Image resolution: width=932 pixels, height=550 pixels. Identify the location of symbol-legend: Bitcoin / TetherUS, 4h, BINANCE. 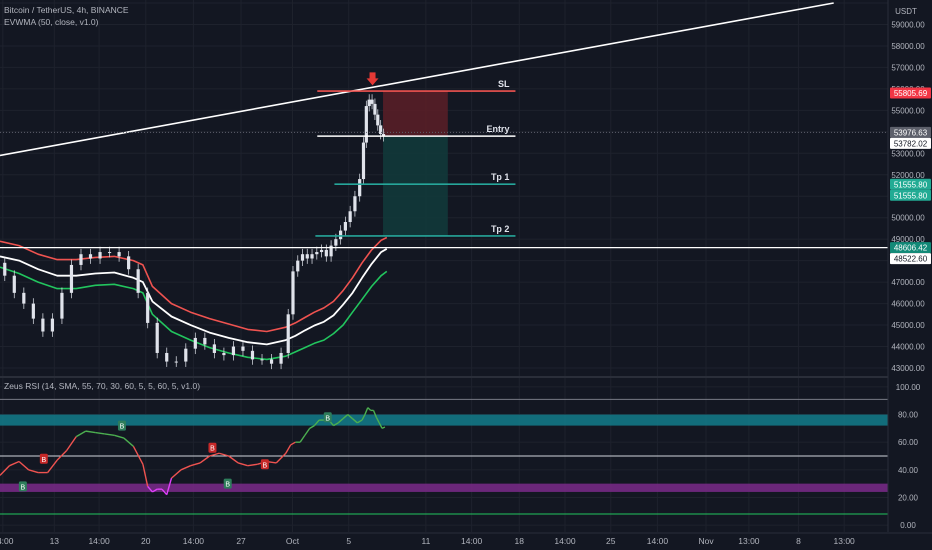
(66, 10).